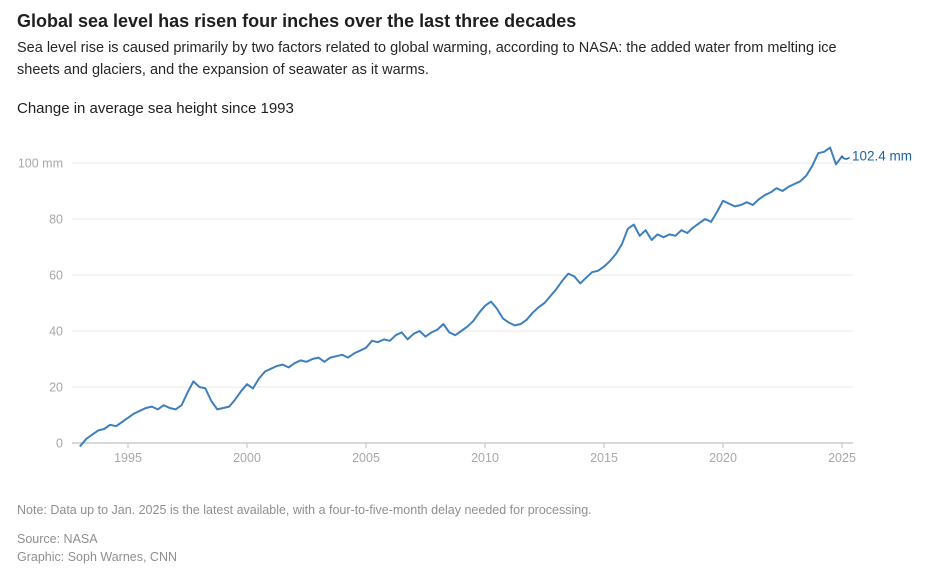 The width and height of the screenshot is (927, 570). I want to click on x-axis-label: 2025, so click(842, 458).